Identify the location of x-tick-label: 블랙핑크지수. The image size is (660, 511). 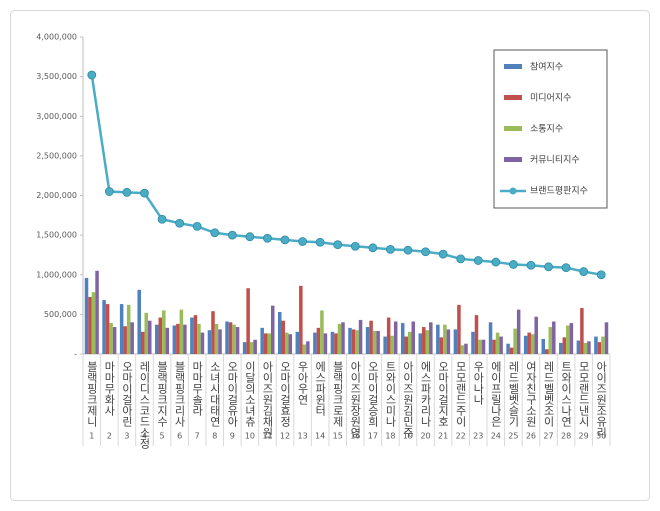
(162, 394).